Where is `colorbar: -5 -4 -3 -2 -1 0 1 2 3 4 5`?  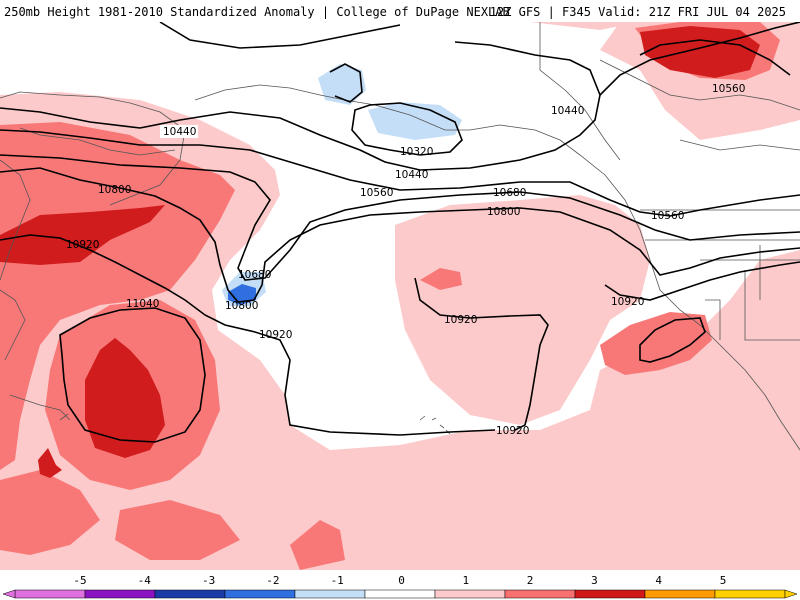
colorbar: -5 -4 -3 -2 -1 0 1 2 3 4 5 is located at coordinates (400, 585).